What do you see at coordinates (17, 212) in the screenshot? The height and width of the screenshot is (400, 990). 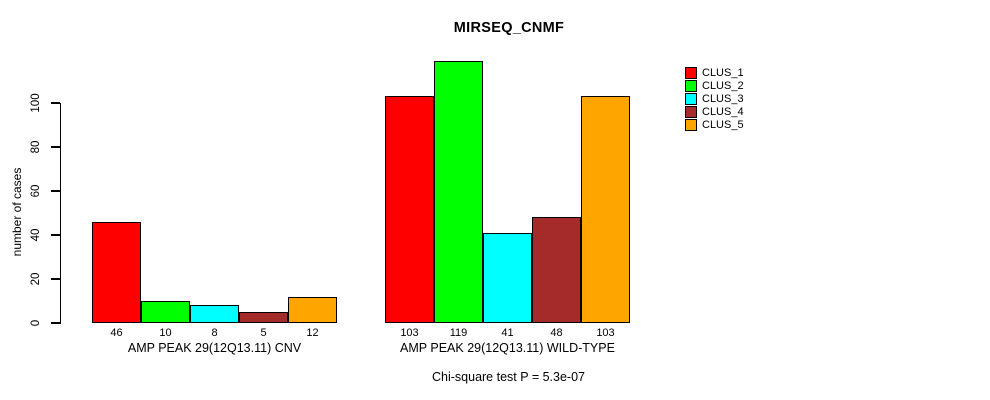 I see `y-axis-title: number of cases` at bounding box center [17, 212].